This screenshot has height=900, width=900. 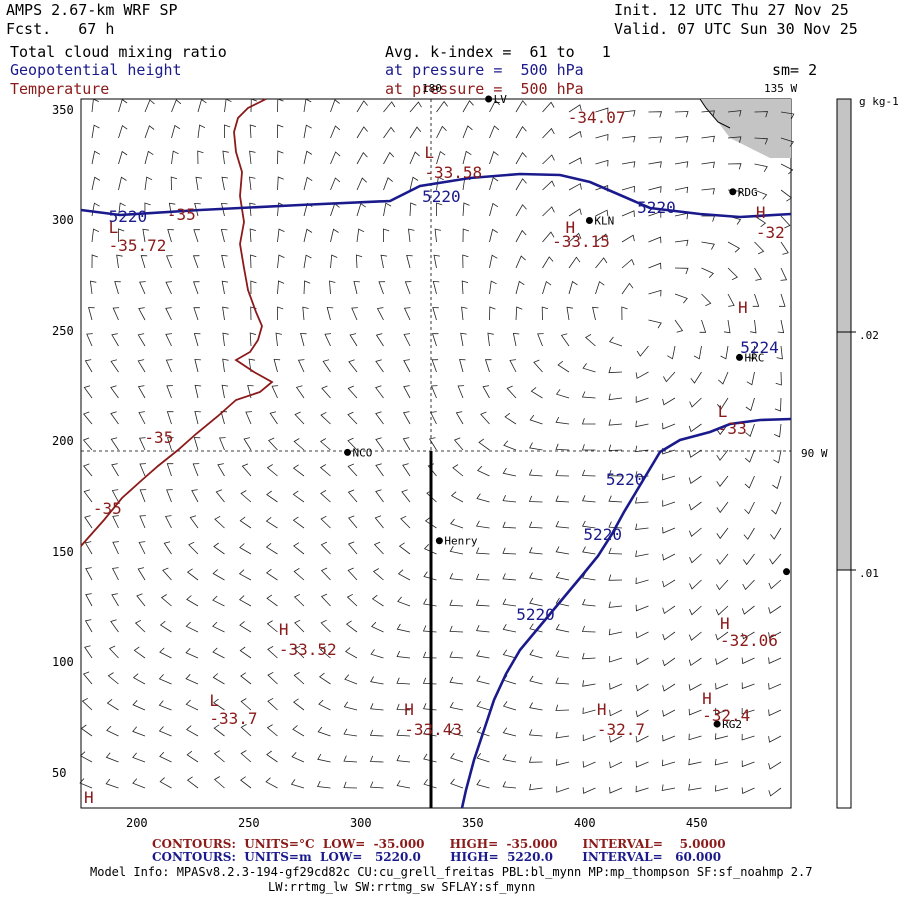 What do you see at coordinates (596, 117) in the screenshot?
I see `temperature-label: -34.07` at bounding box center [596, 117].